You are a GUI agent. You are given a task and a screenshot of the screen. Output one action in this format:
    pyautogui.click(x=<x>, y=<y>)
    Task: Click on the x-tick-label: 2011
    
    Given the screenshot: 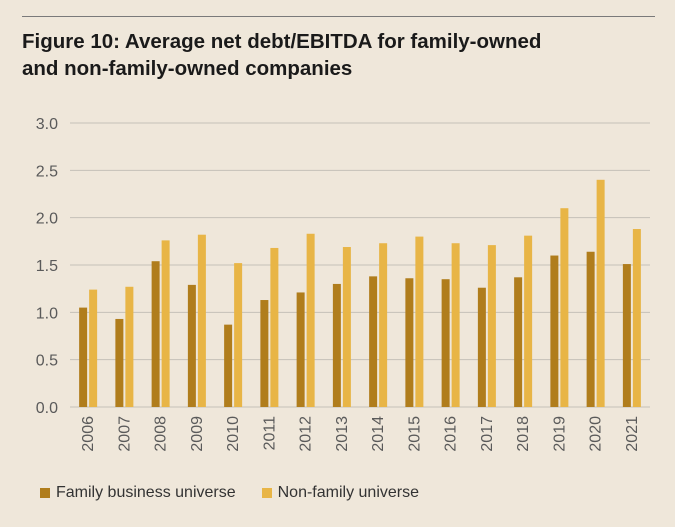 What is the action you would take?
    pyautogui.click(x=269, y=433)
    